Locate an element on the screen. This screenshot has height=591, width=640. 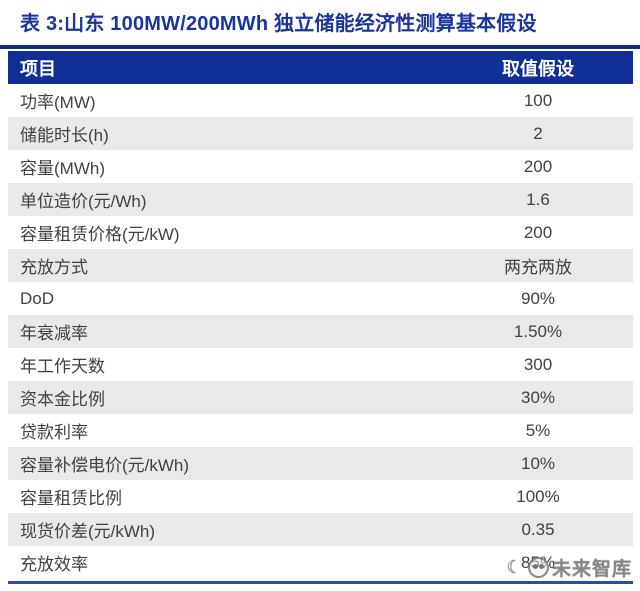
row-label: 现货价差(元/kWh) is located at coordinates (88, 531).